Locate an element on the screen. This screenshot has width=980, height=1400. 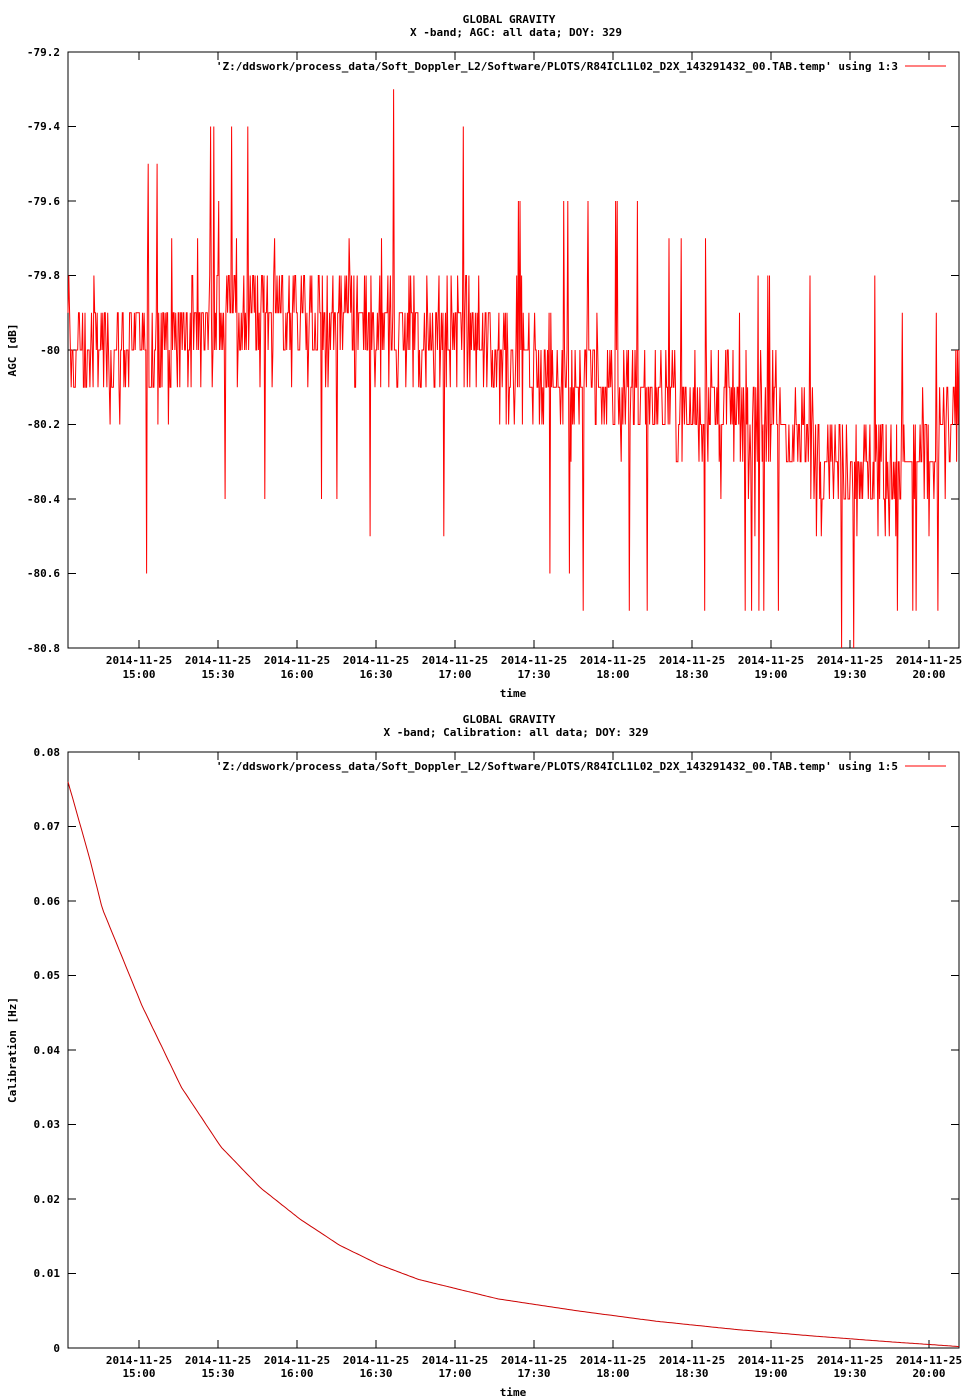
calibration-y-axis-label: Calibration [Hz] is located at coordinates (12, 1050).